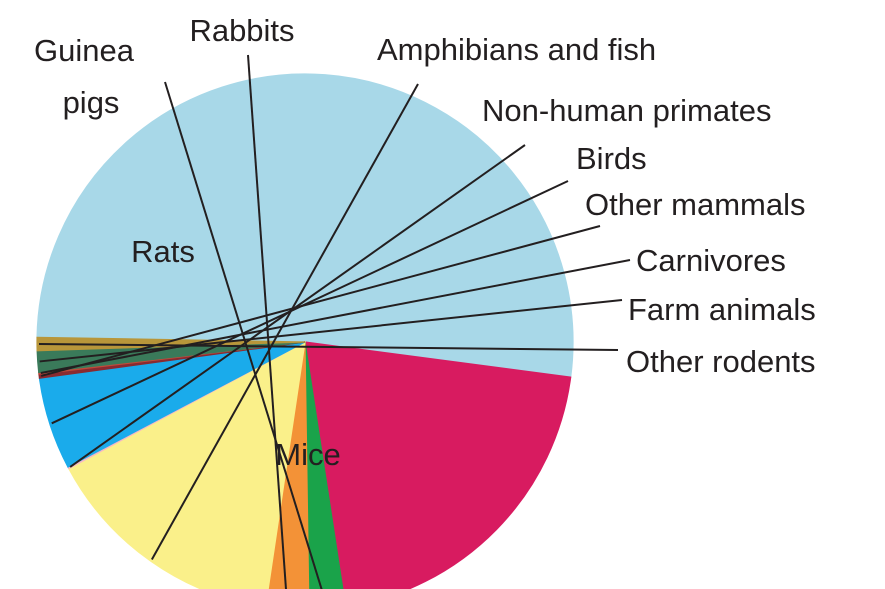 The height and width of the screenshot is (589, 885). Describe the element at coordinates (695, 204) in the screenshot. I see `label-other-mammals: Other mammals` at that location.